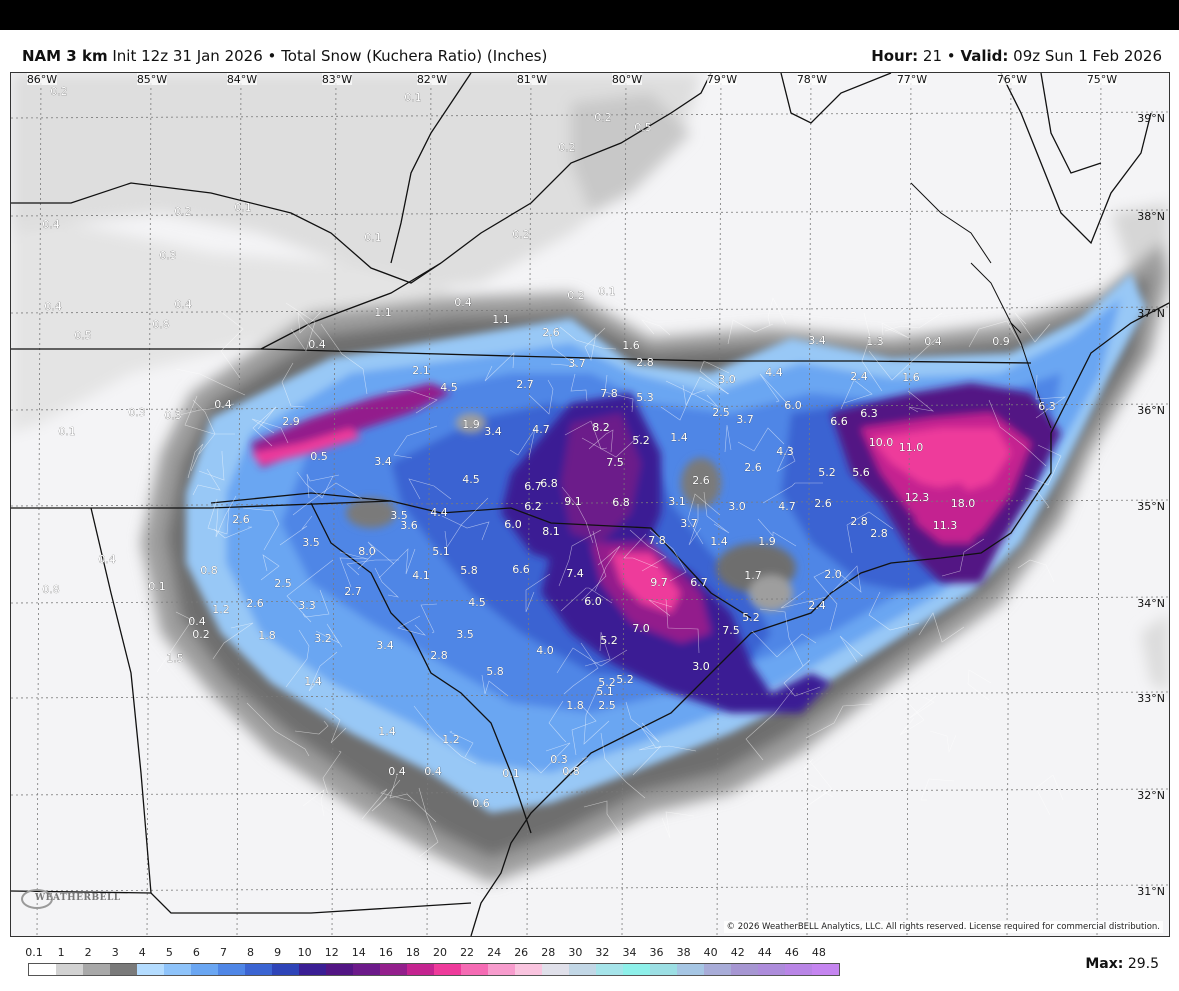 This screenshot has width=1179, height=991. I want to click on value-label: 9.1, so click(573, 501).